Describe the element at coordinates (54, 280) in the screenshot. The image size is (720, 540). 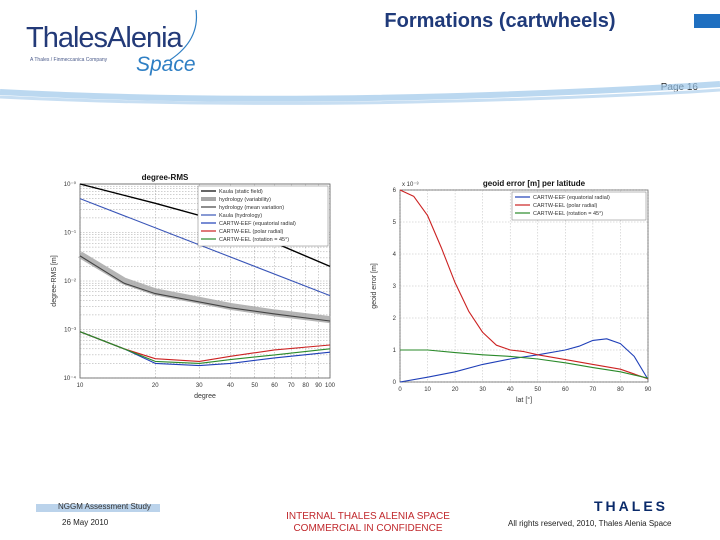
I see `y-axis-label: degree-RMS [m]` at that location.